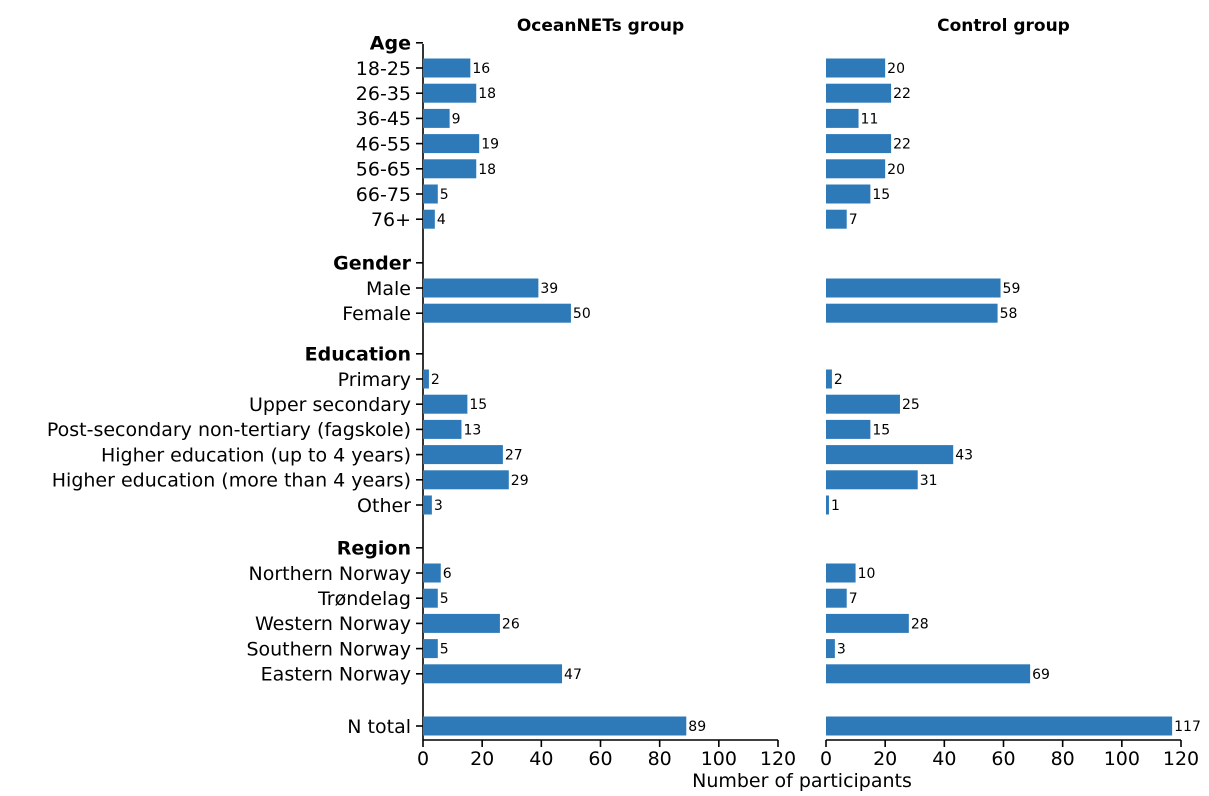 This screenshot has height=796, width=1209. I want to click on value-label-control-trøndelag: 7, so click(853, 599).